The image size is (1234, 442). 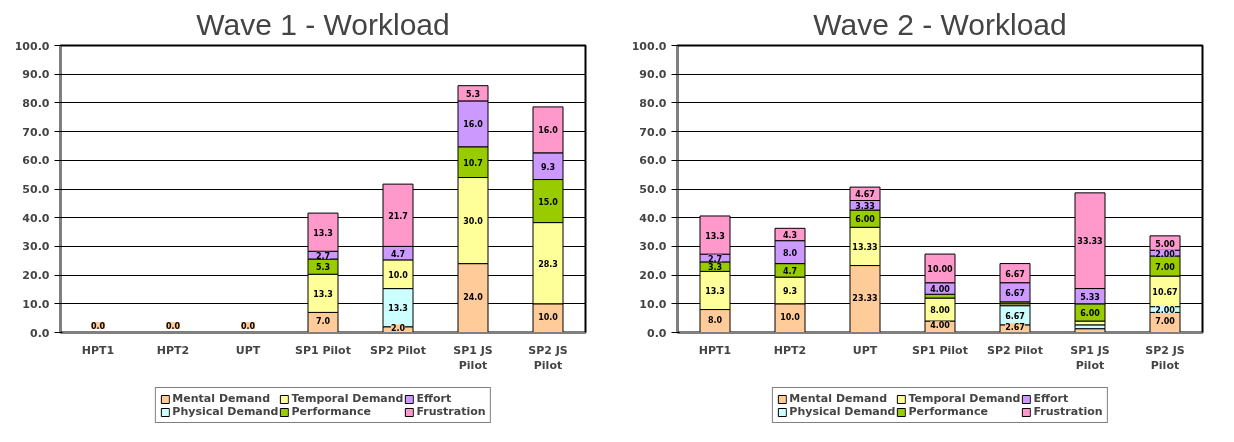 I want to click on data-label: 23.33, so click(x=865, y=298).